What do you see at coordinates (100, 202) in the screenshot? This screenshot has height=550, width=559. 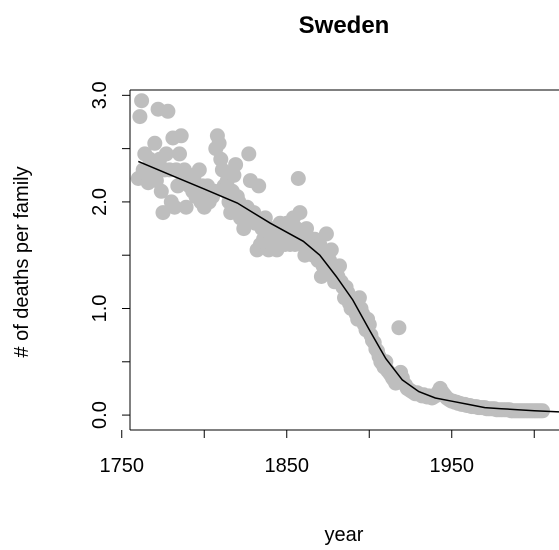 I see `y-tick-label: 2.0` at bounding box center [100, 202].